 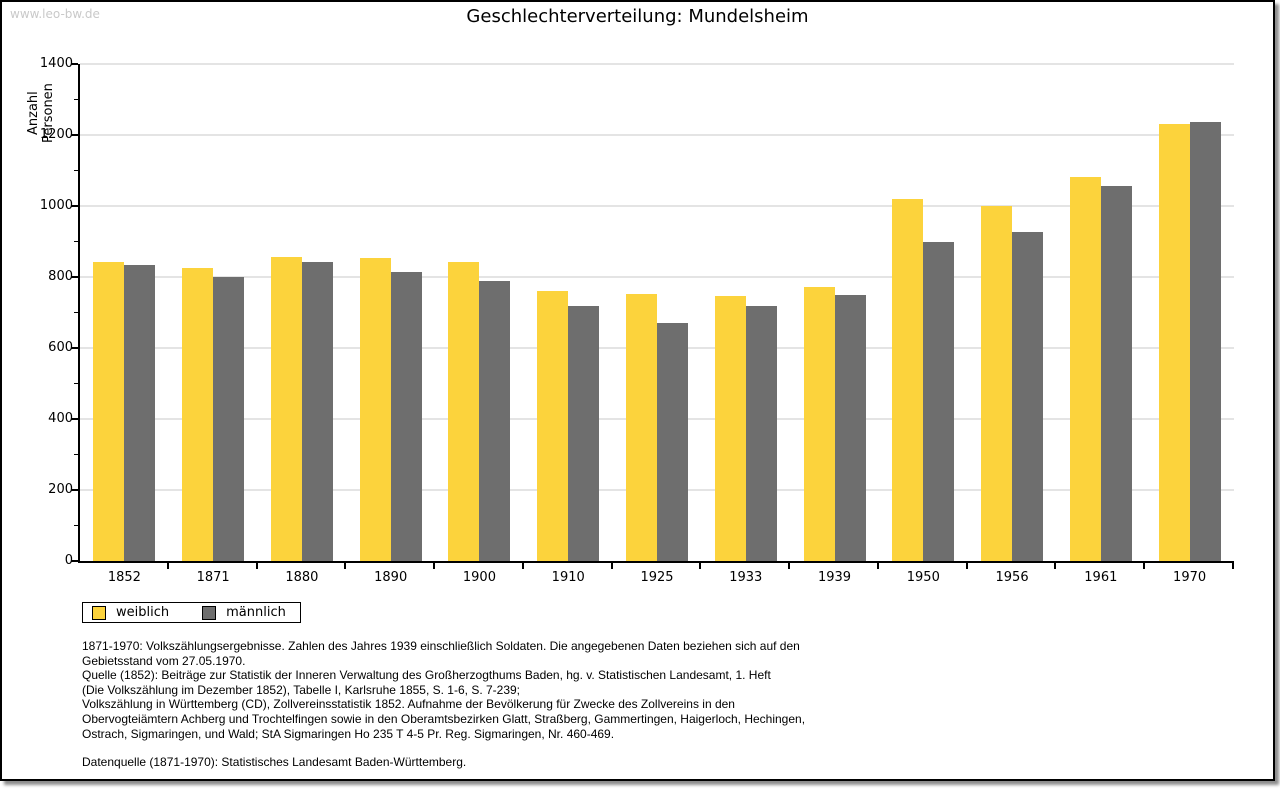 I want to click on x-axis-line, so click(x=656, y=562).